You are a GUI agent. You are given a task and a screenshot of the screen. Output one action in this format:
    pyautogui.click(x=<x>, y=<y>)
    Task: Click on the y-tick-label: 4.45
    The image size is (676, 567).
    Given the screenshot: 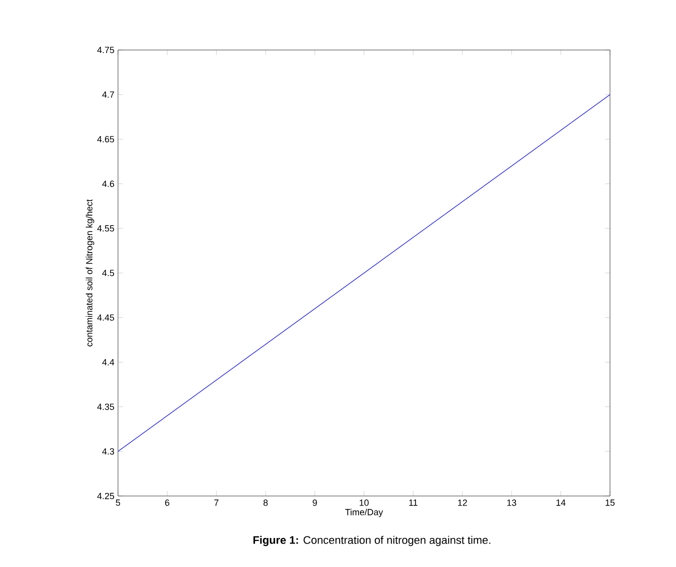 What is the action you would take?
    pyautogui.click(x=105, y=317)
    